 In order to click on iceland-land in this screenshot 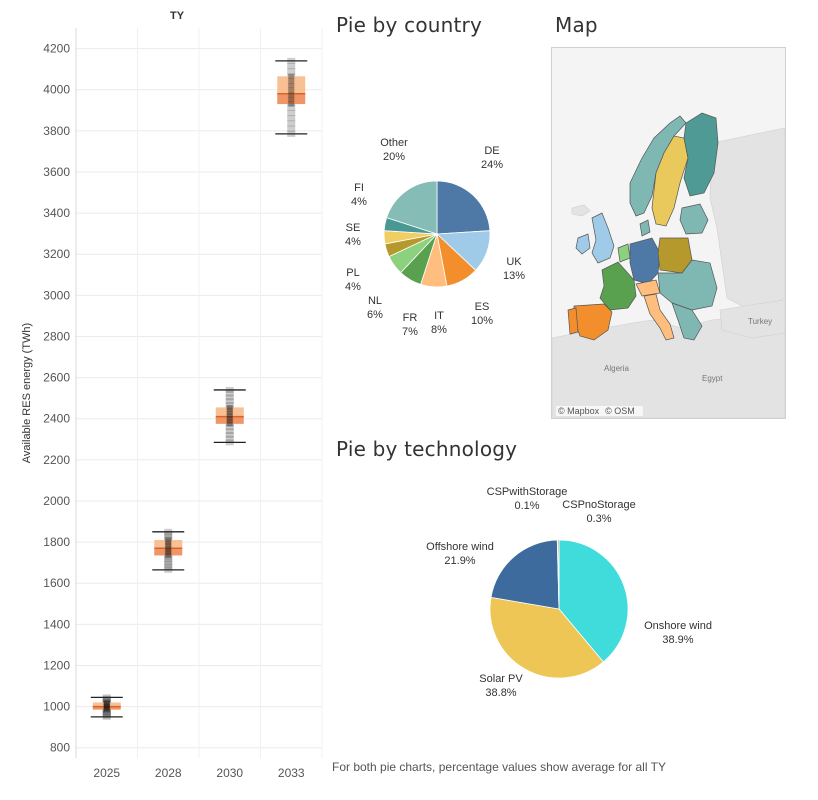, I will do `click(581, 210)`.